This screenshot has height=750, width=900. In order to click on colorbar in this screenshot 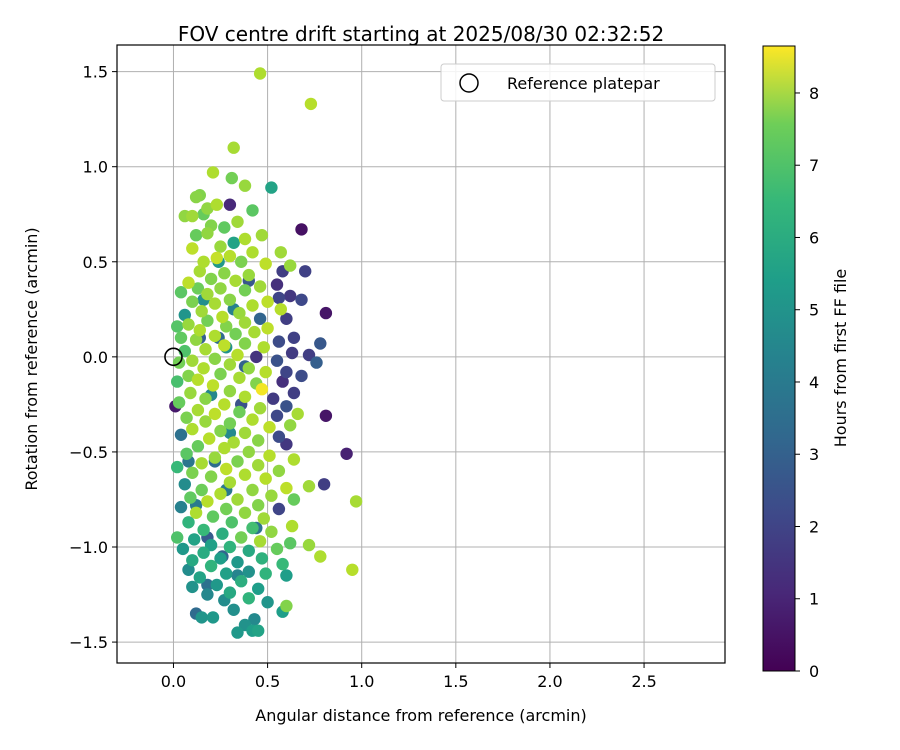, I will do `click(779, 358)`.